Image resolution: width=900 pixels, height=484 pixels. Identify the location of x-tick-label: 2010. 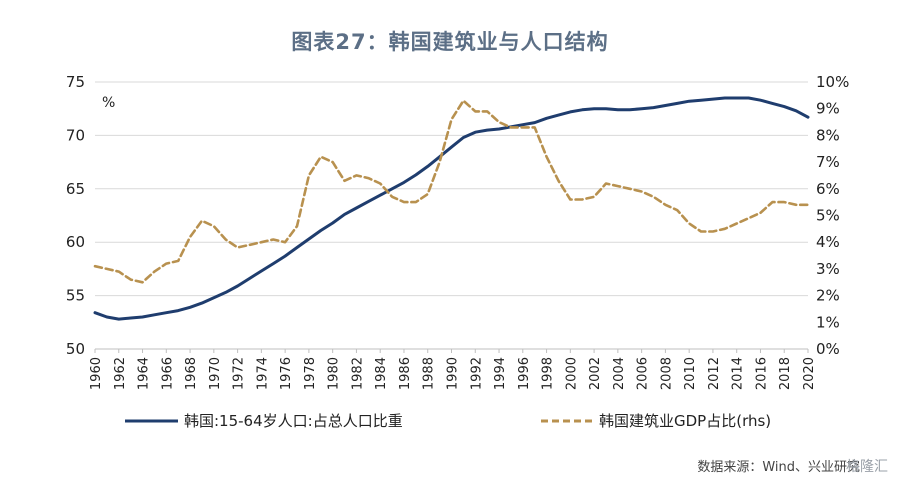
(690, 373).